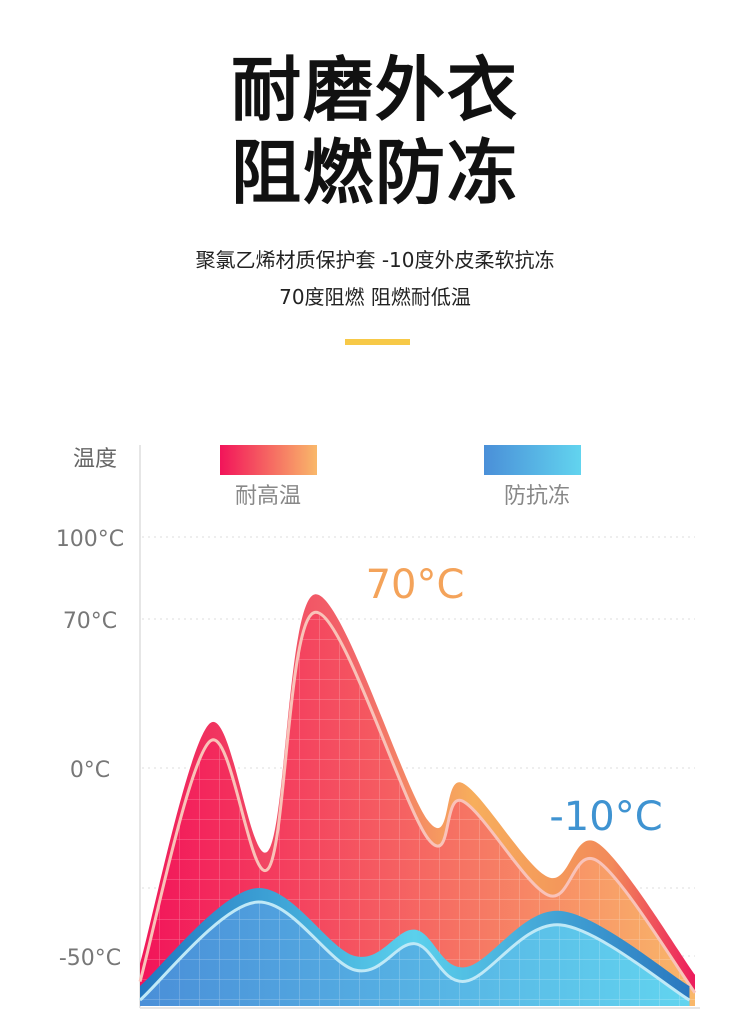  I want to click on y-tick-label: 70°C, so click(90, 621).